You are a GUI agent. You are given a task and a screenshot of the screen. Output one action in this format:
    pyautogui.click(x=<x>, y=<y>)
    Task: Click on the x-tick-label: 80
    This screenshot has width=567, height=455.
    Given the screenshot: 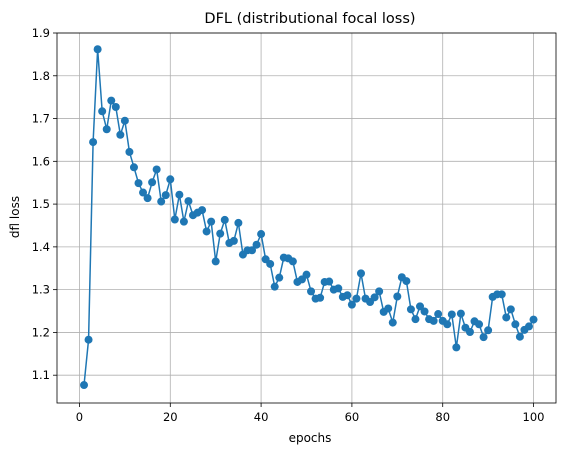 What is the action you would take?
    pyautogui.click(x=442, y=417)
    